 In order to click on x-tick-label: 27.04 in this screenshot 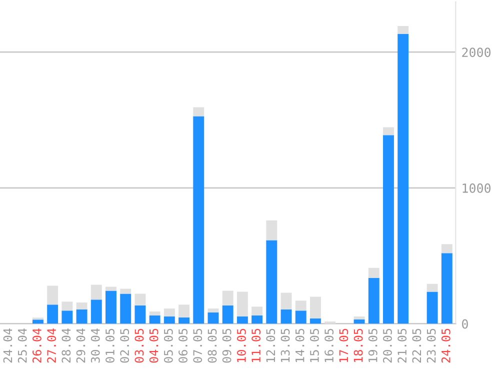, I will do `click(51, 345)`.